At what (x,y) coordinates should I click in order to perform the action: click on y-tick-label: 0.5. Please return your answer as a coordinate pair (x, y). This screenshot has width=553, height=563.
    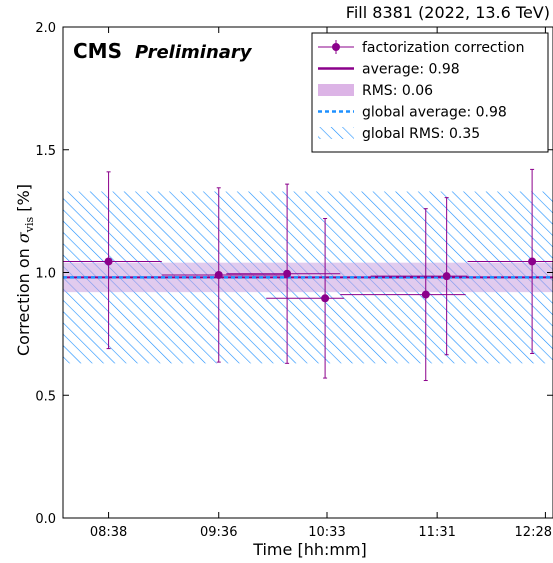
    Looking at the image, I should click on (45, 396).